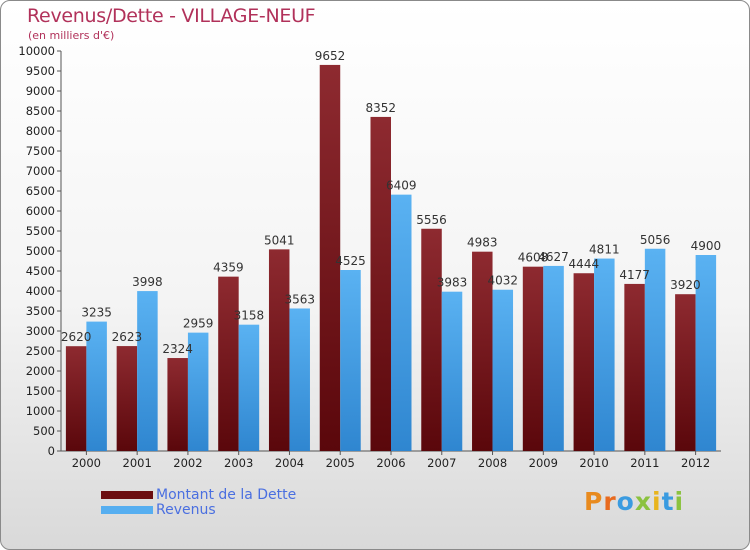 This screenshot has width=750, height=550. What do you see at coordinates (482, 243) in the screenshot?
I see `data-label-debt: 4983` at bounding box center [482, 243].